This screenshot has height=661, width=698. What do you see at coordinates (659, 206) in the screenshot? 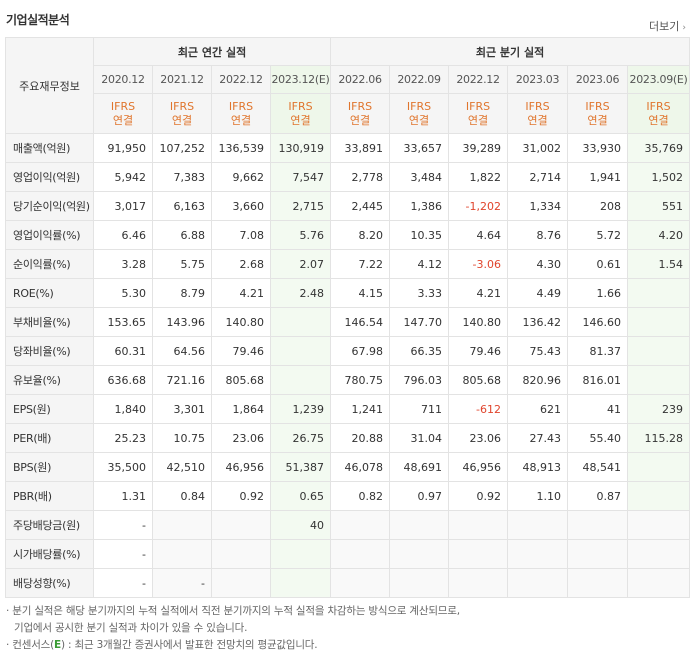
I see `table-cell: 551` at bounding box center [659, 206].